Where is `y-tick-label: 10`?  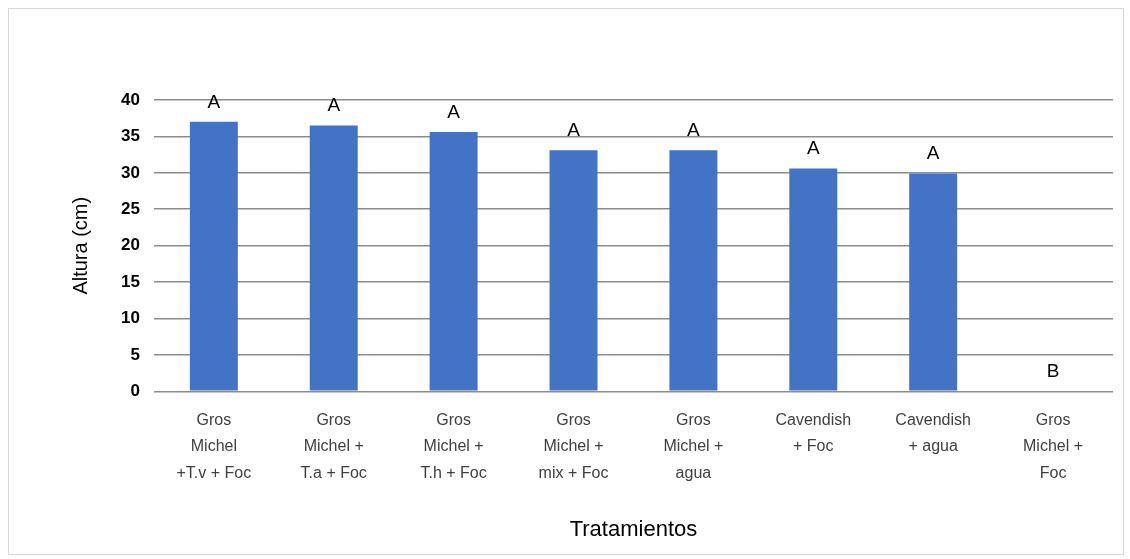 y-tick-label: 10 is located at coordinates (130, 318).